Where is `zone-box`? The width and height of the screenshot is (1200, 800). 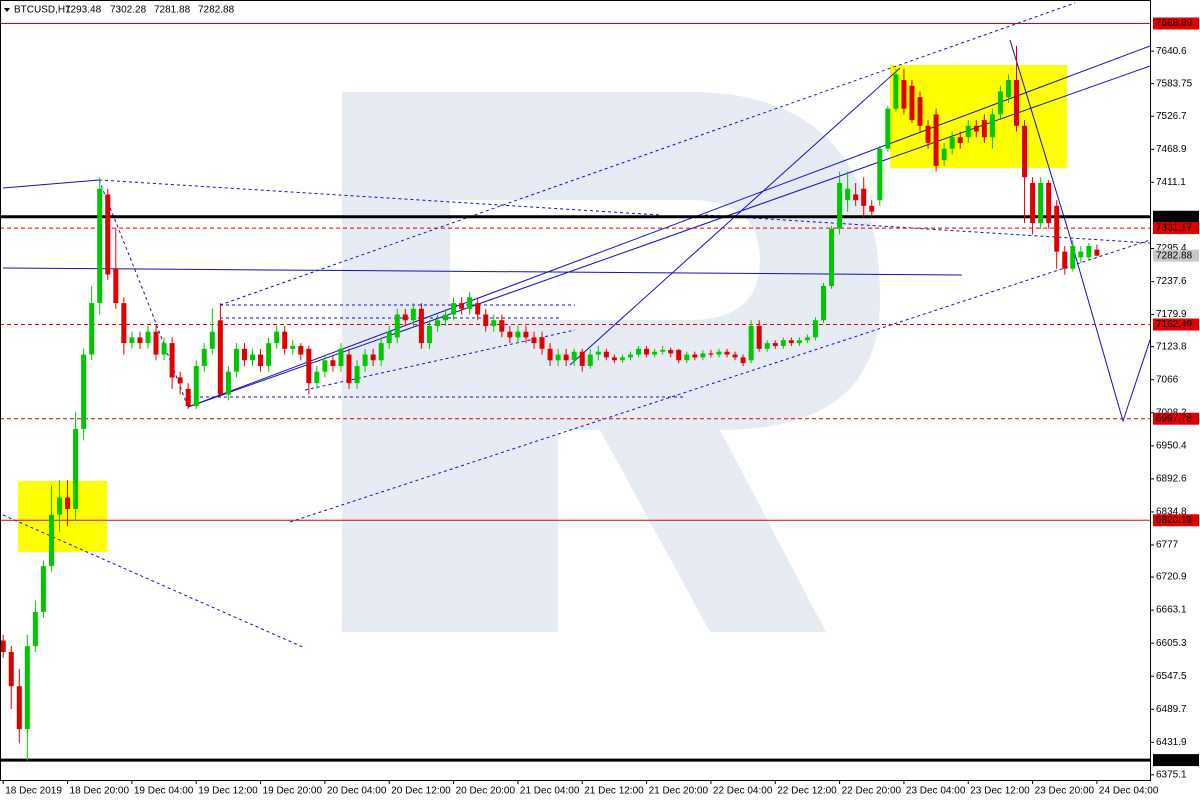
zone-box is located at coordinates (62, 516).